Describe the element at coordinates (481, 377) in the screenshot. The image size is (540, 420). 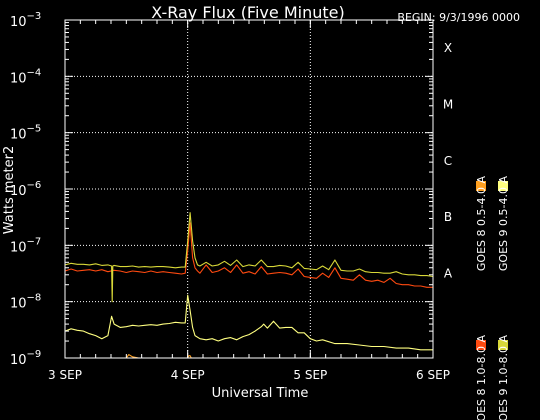
I see `legend-label: GOES 8 1.0-8.0 A` at that location.